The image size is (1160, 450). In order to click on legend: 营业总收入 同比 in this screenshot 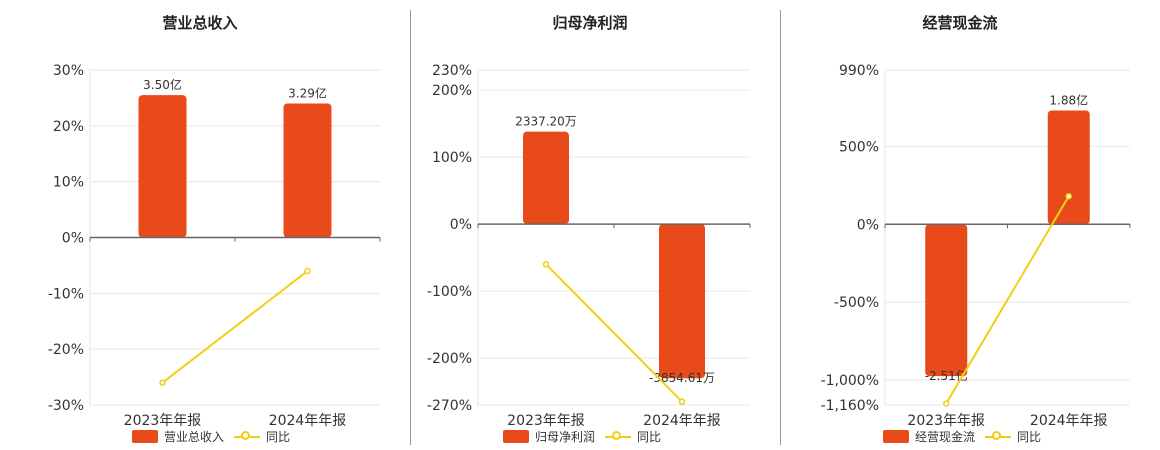, I will do `click(211, 436)`.